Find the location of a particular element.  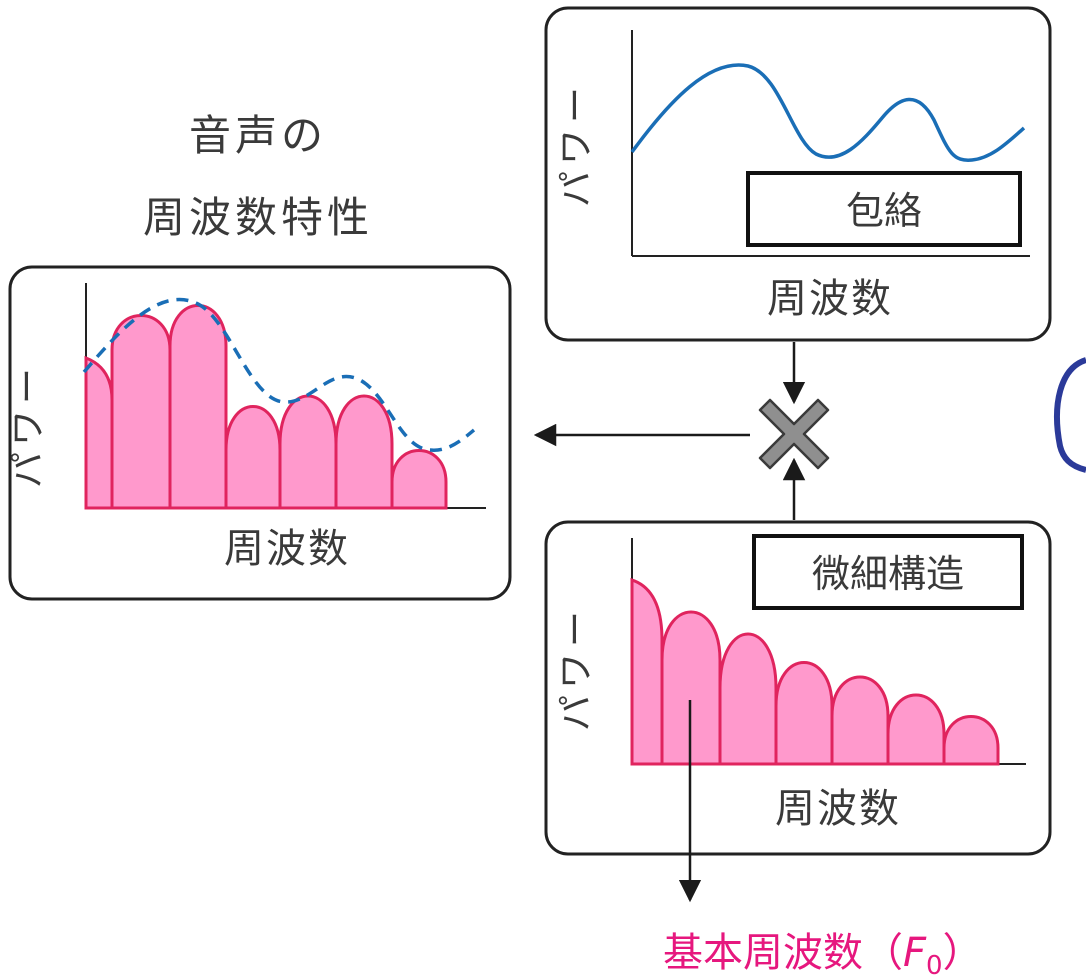

fine-harmonics is located at coordinates (815, 671).